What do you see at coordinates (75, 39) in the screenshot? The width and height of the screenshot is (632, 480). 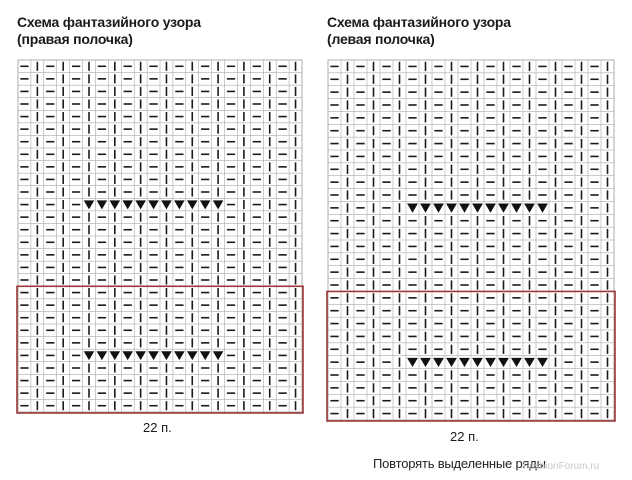 I see `right-chart-title-line2: (правая полочка)` at bounding box center [75, 39].